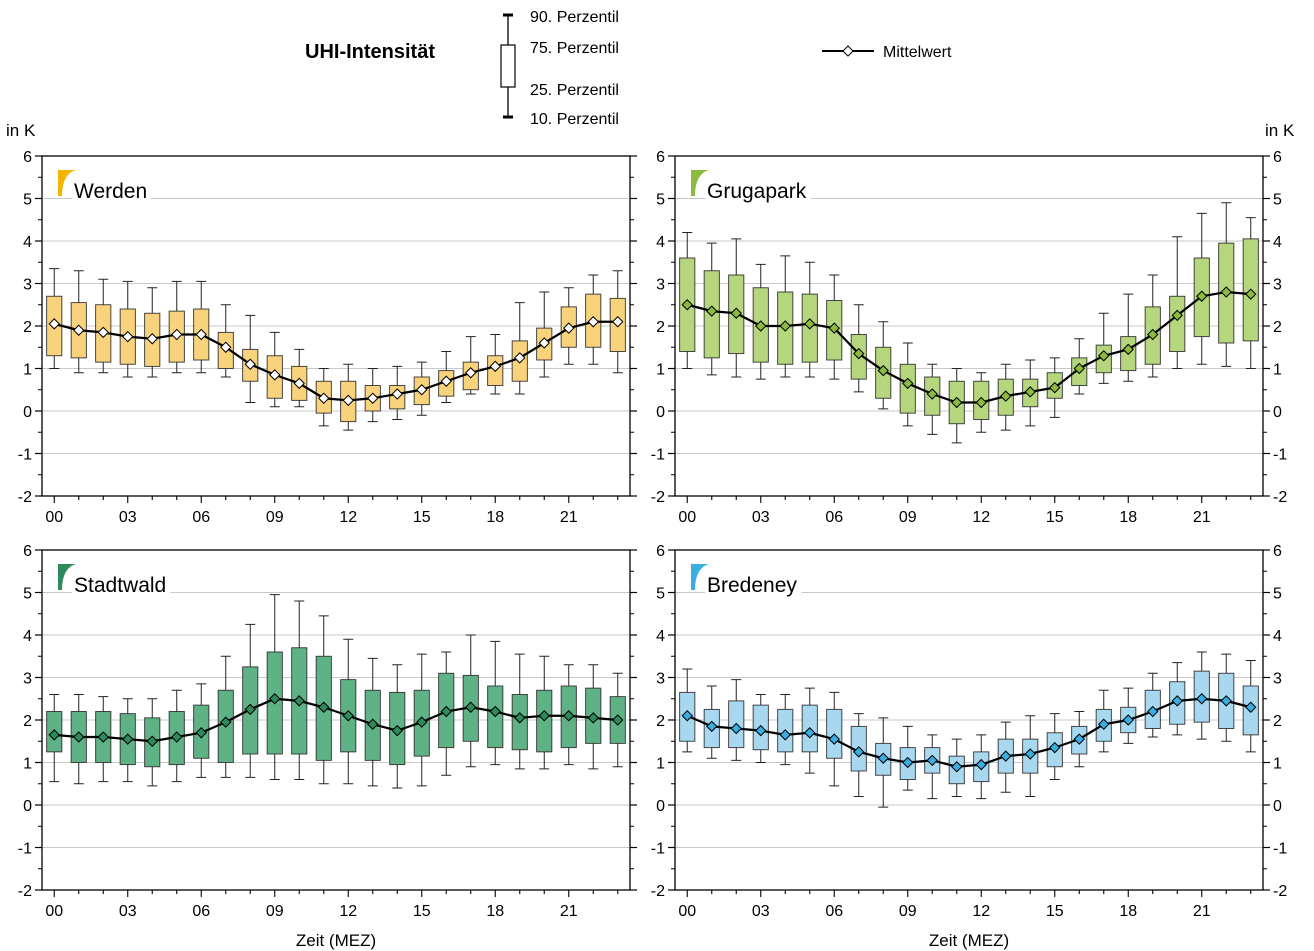 The height and width of the screenshot is (951, 1314). Describe the element at coordinates (1177, 323) in the screenshot. I see `box-iqr` at that location.